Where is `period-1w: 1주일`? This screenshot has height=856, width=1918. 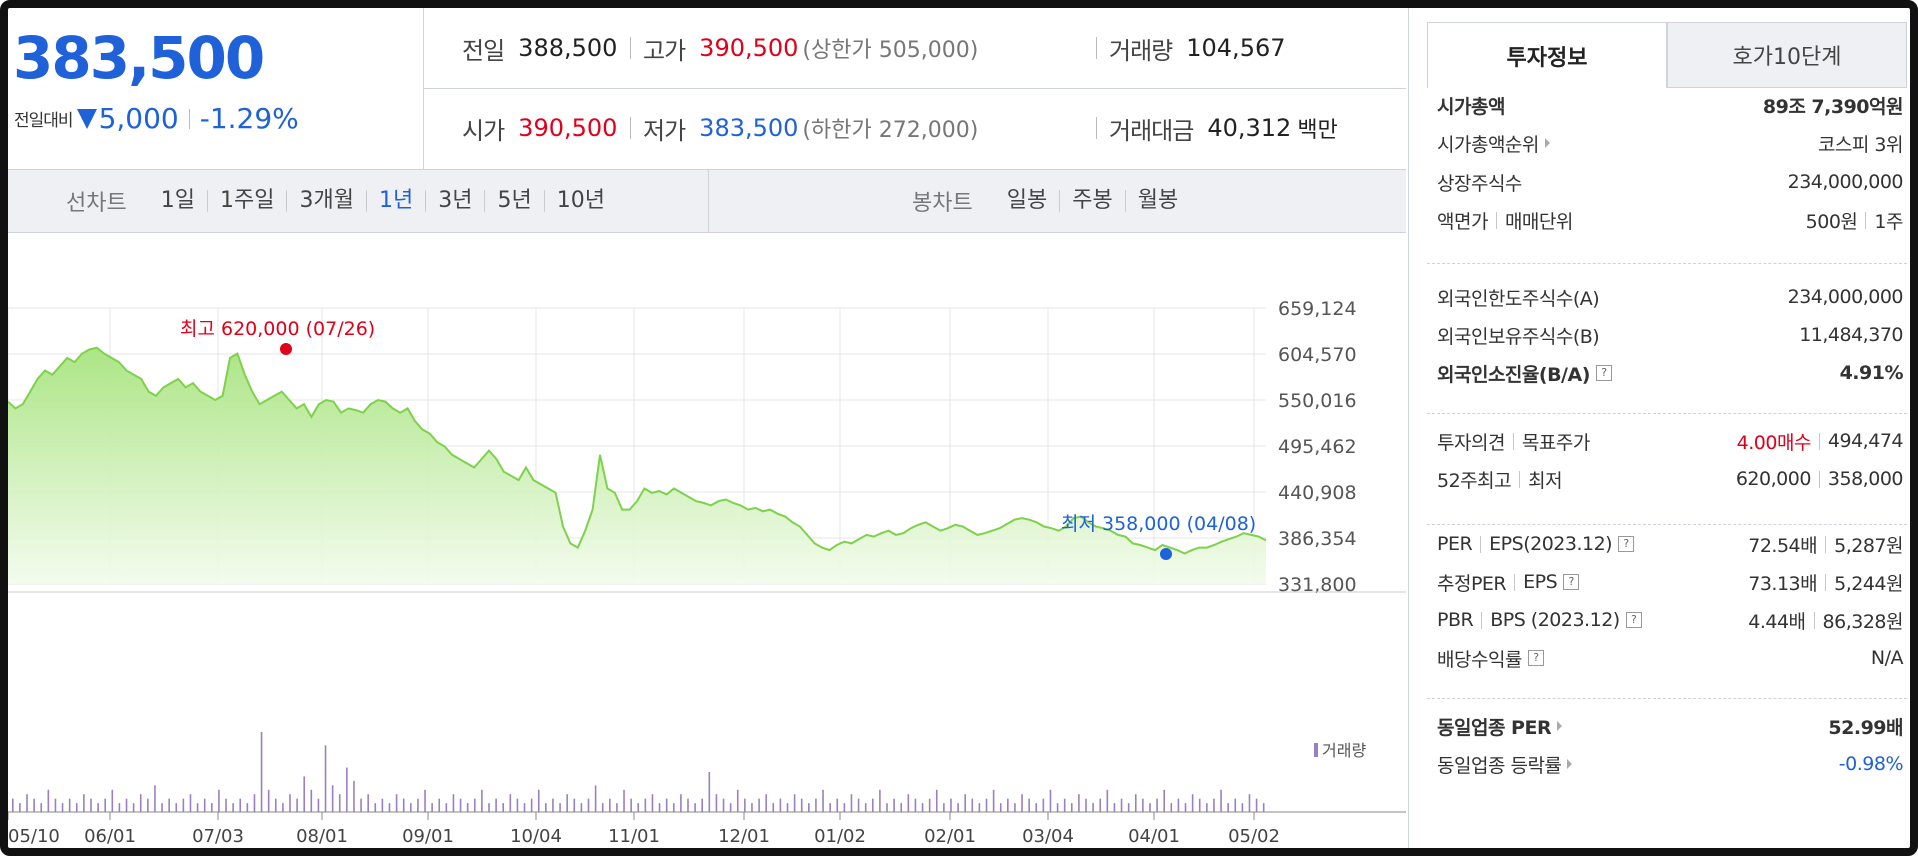
period-1w: 1주일 is located at coordinates (248, 201).